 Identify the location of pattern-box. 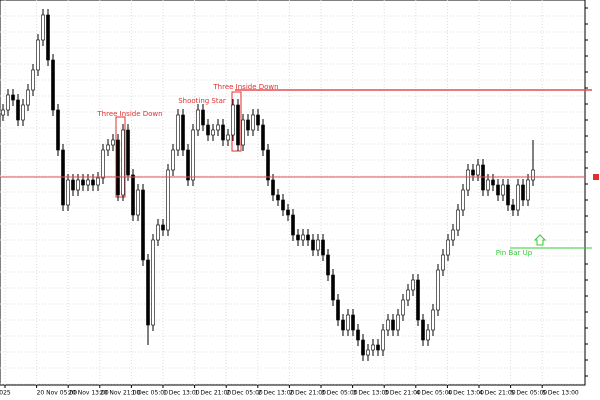
(120, 157).